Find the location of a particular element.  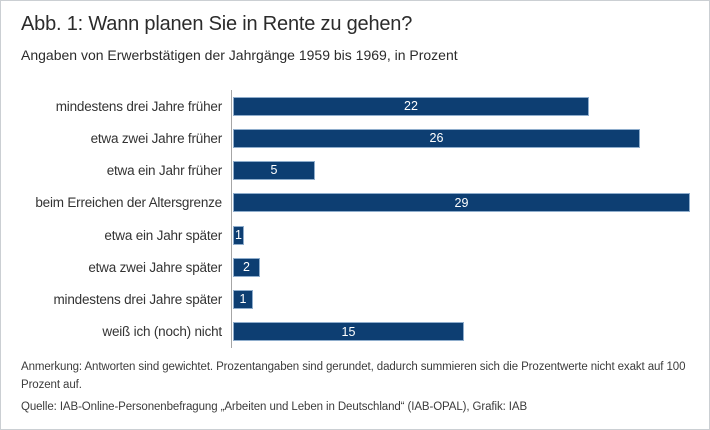

bar-value-label: 22 is located at coordinates (411, 105).